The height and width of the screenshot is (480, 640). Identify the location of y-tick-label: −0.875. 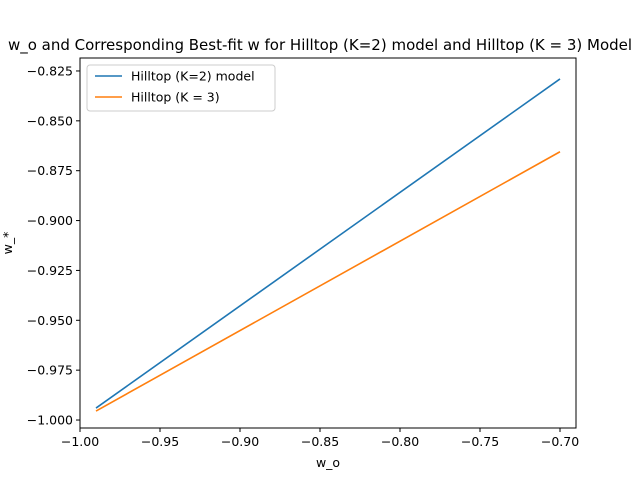
(50, 170).